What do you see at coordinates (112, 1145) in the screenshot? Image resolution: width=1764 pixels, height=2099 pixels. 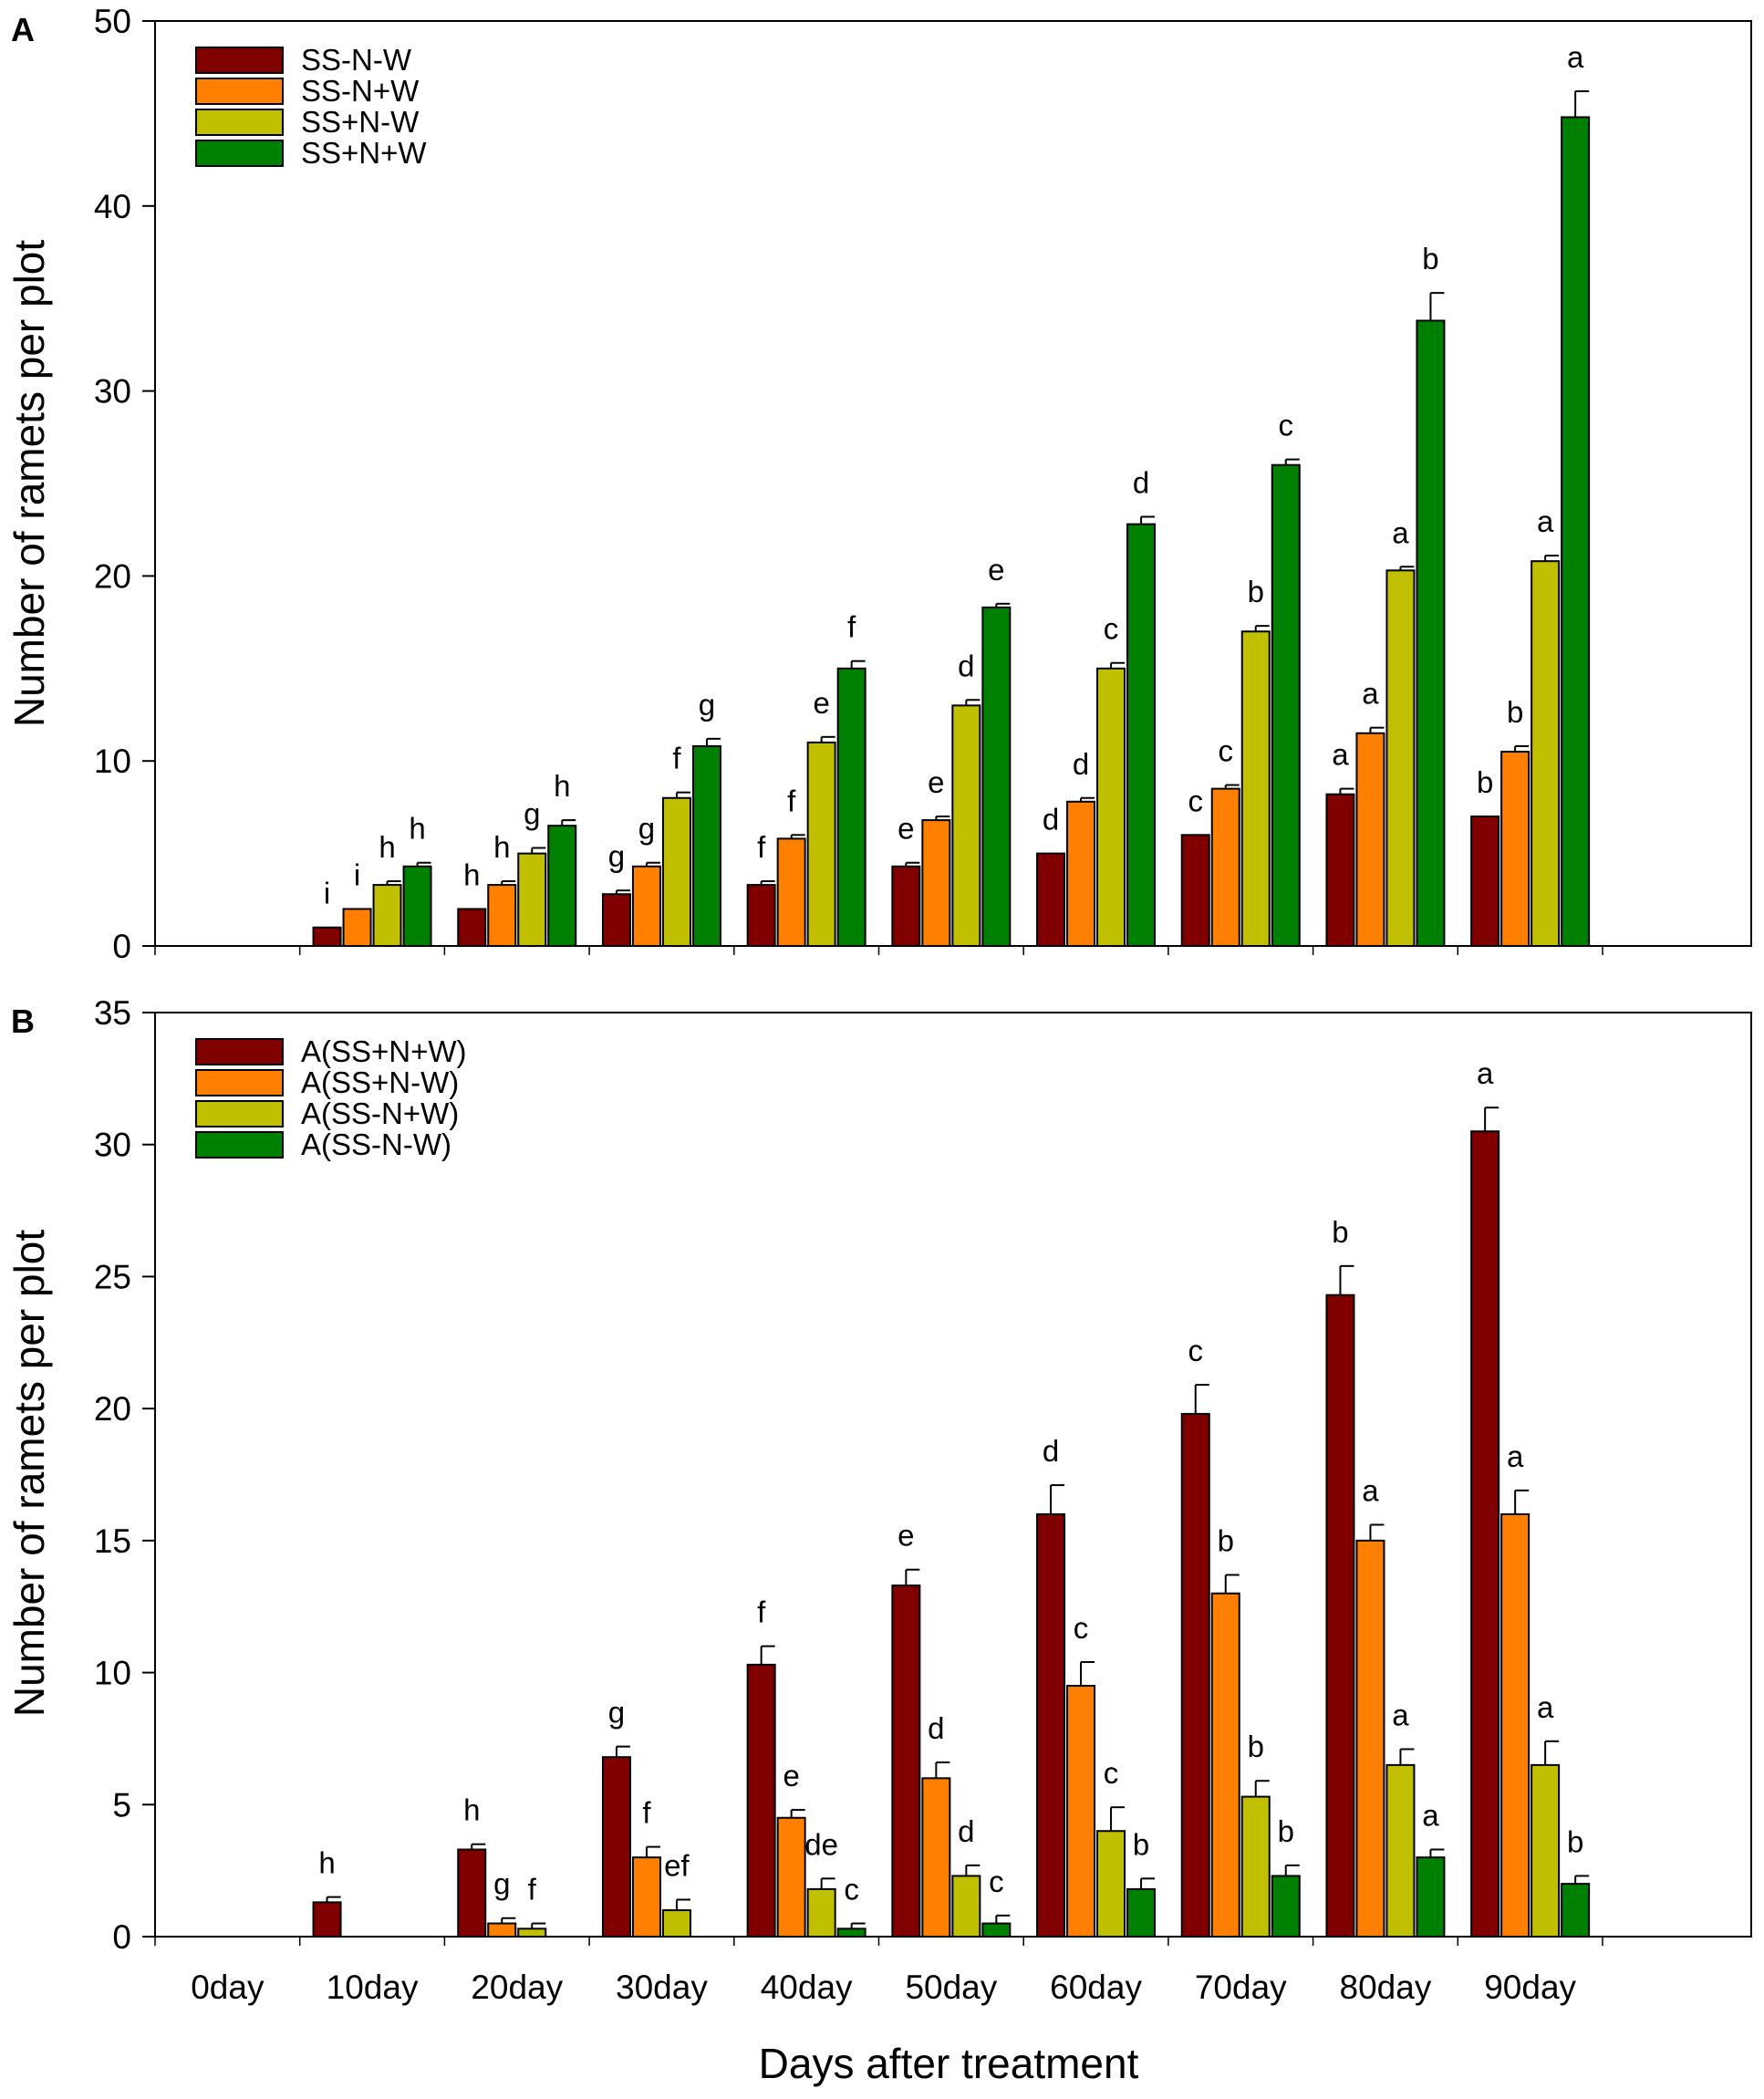 I see `y-tick-label: 30` at bounding box center [112, 1145].